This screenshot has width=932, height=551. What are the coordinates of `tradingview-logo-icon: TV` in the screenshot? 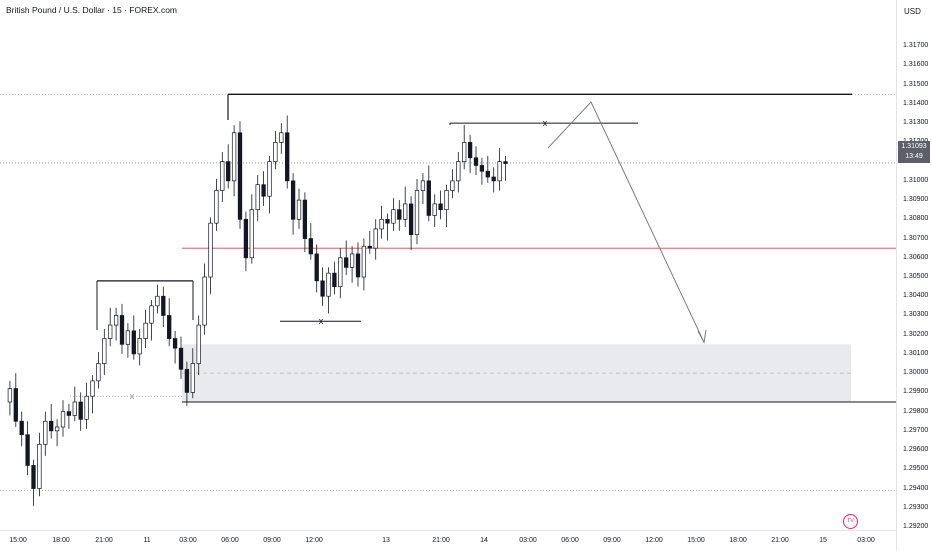 It's located at (850, 521).